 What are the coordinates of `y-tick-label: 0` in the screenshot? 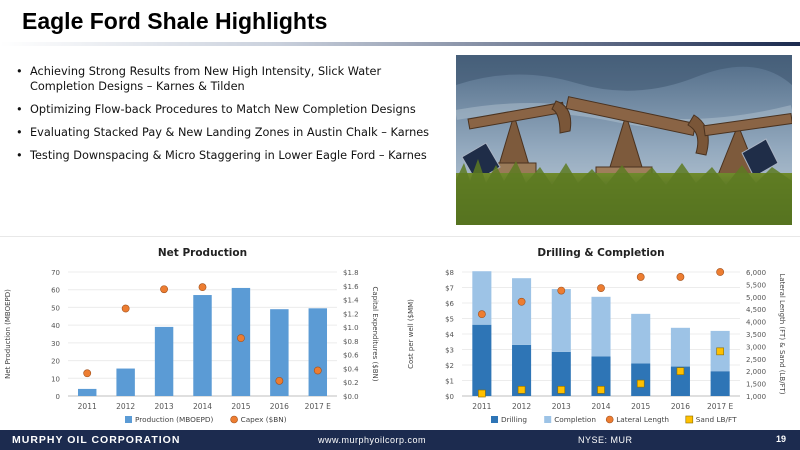 It's located at (58, 397).